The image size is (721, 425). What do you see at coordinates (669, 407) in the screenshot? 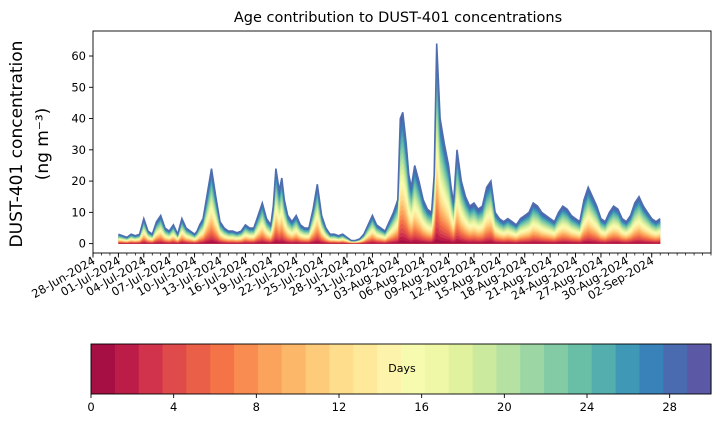
I see `colorbar-tick-label-28: 28` at bounding box center [669, 407].